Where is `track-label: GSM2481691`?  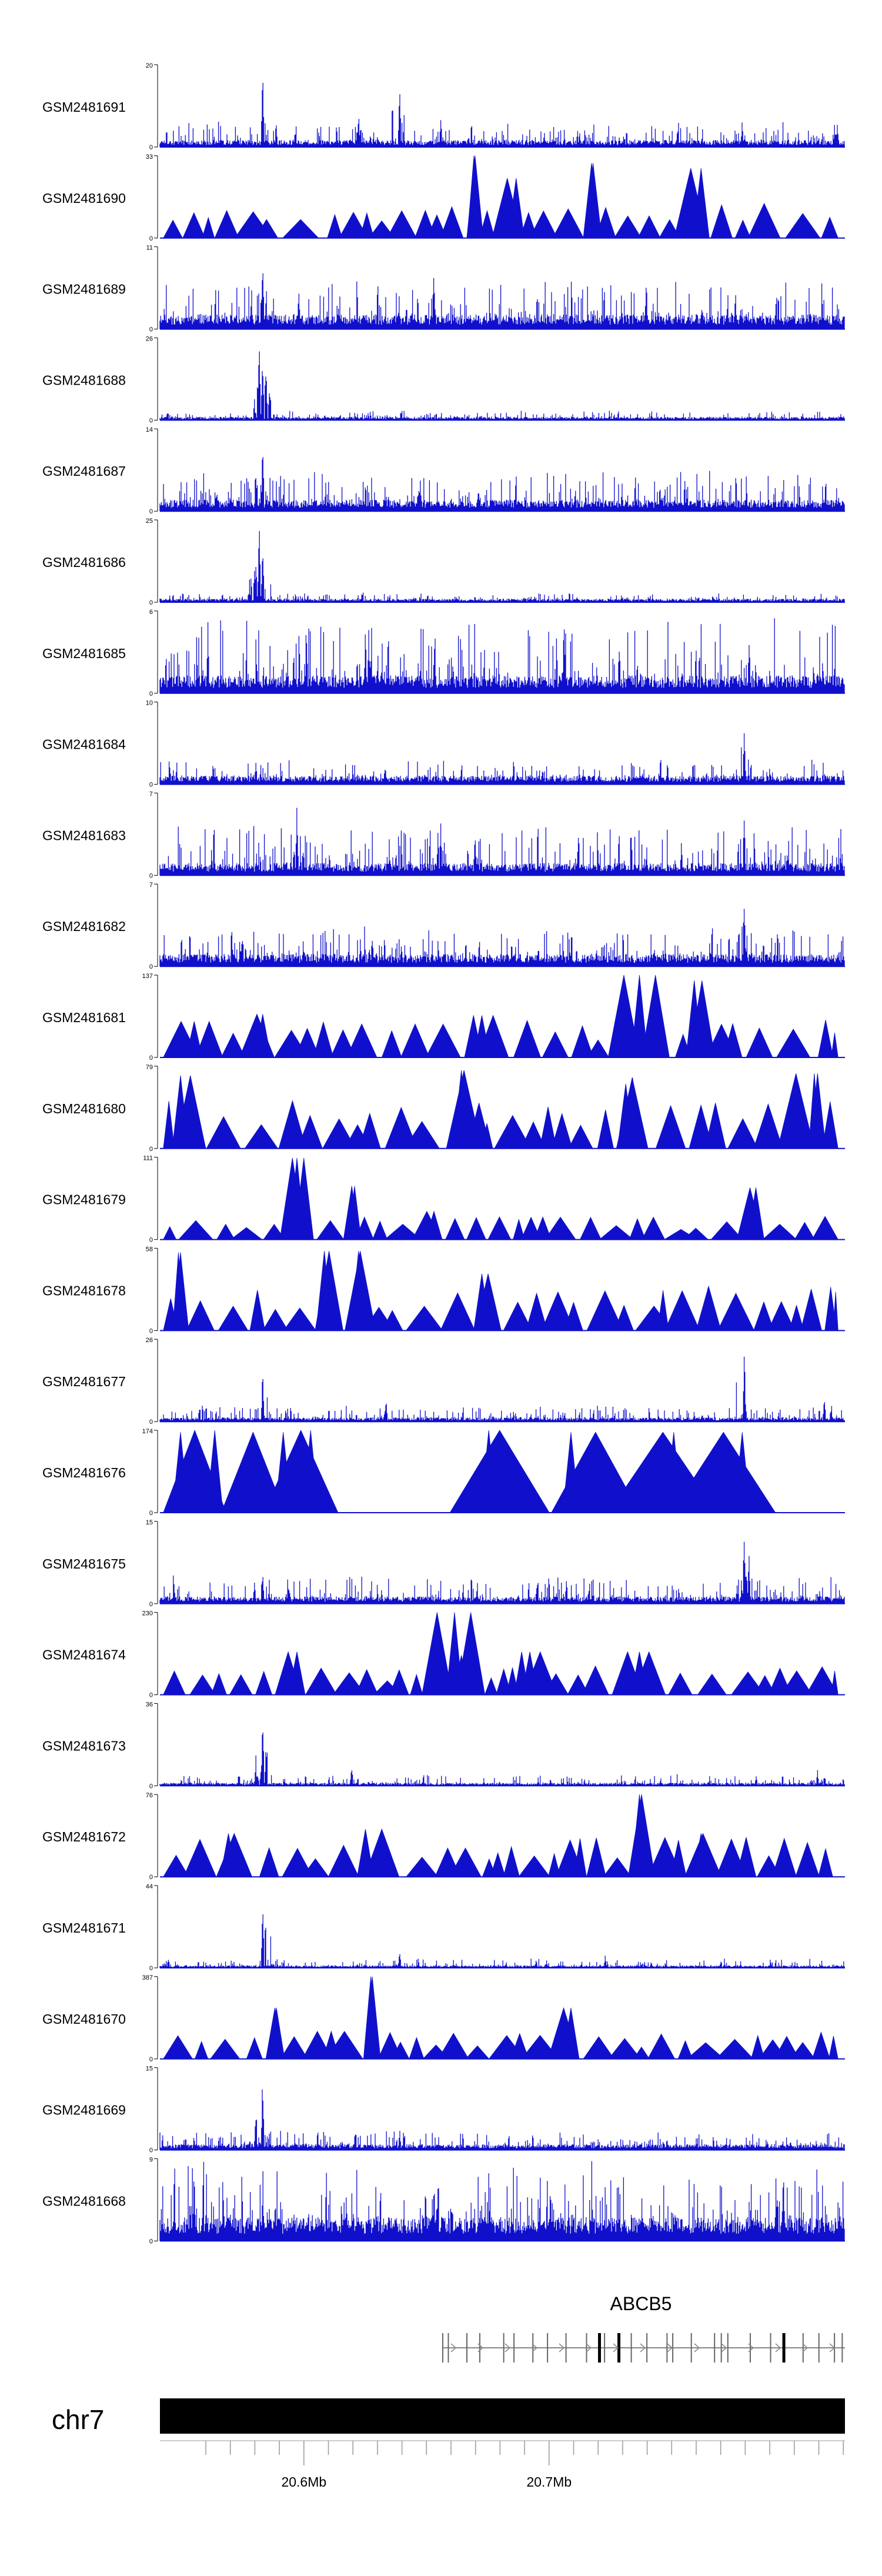 track-label: GSM2481691 is located at coordinates (84, 107).